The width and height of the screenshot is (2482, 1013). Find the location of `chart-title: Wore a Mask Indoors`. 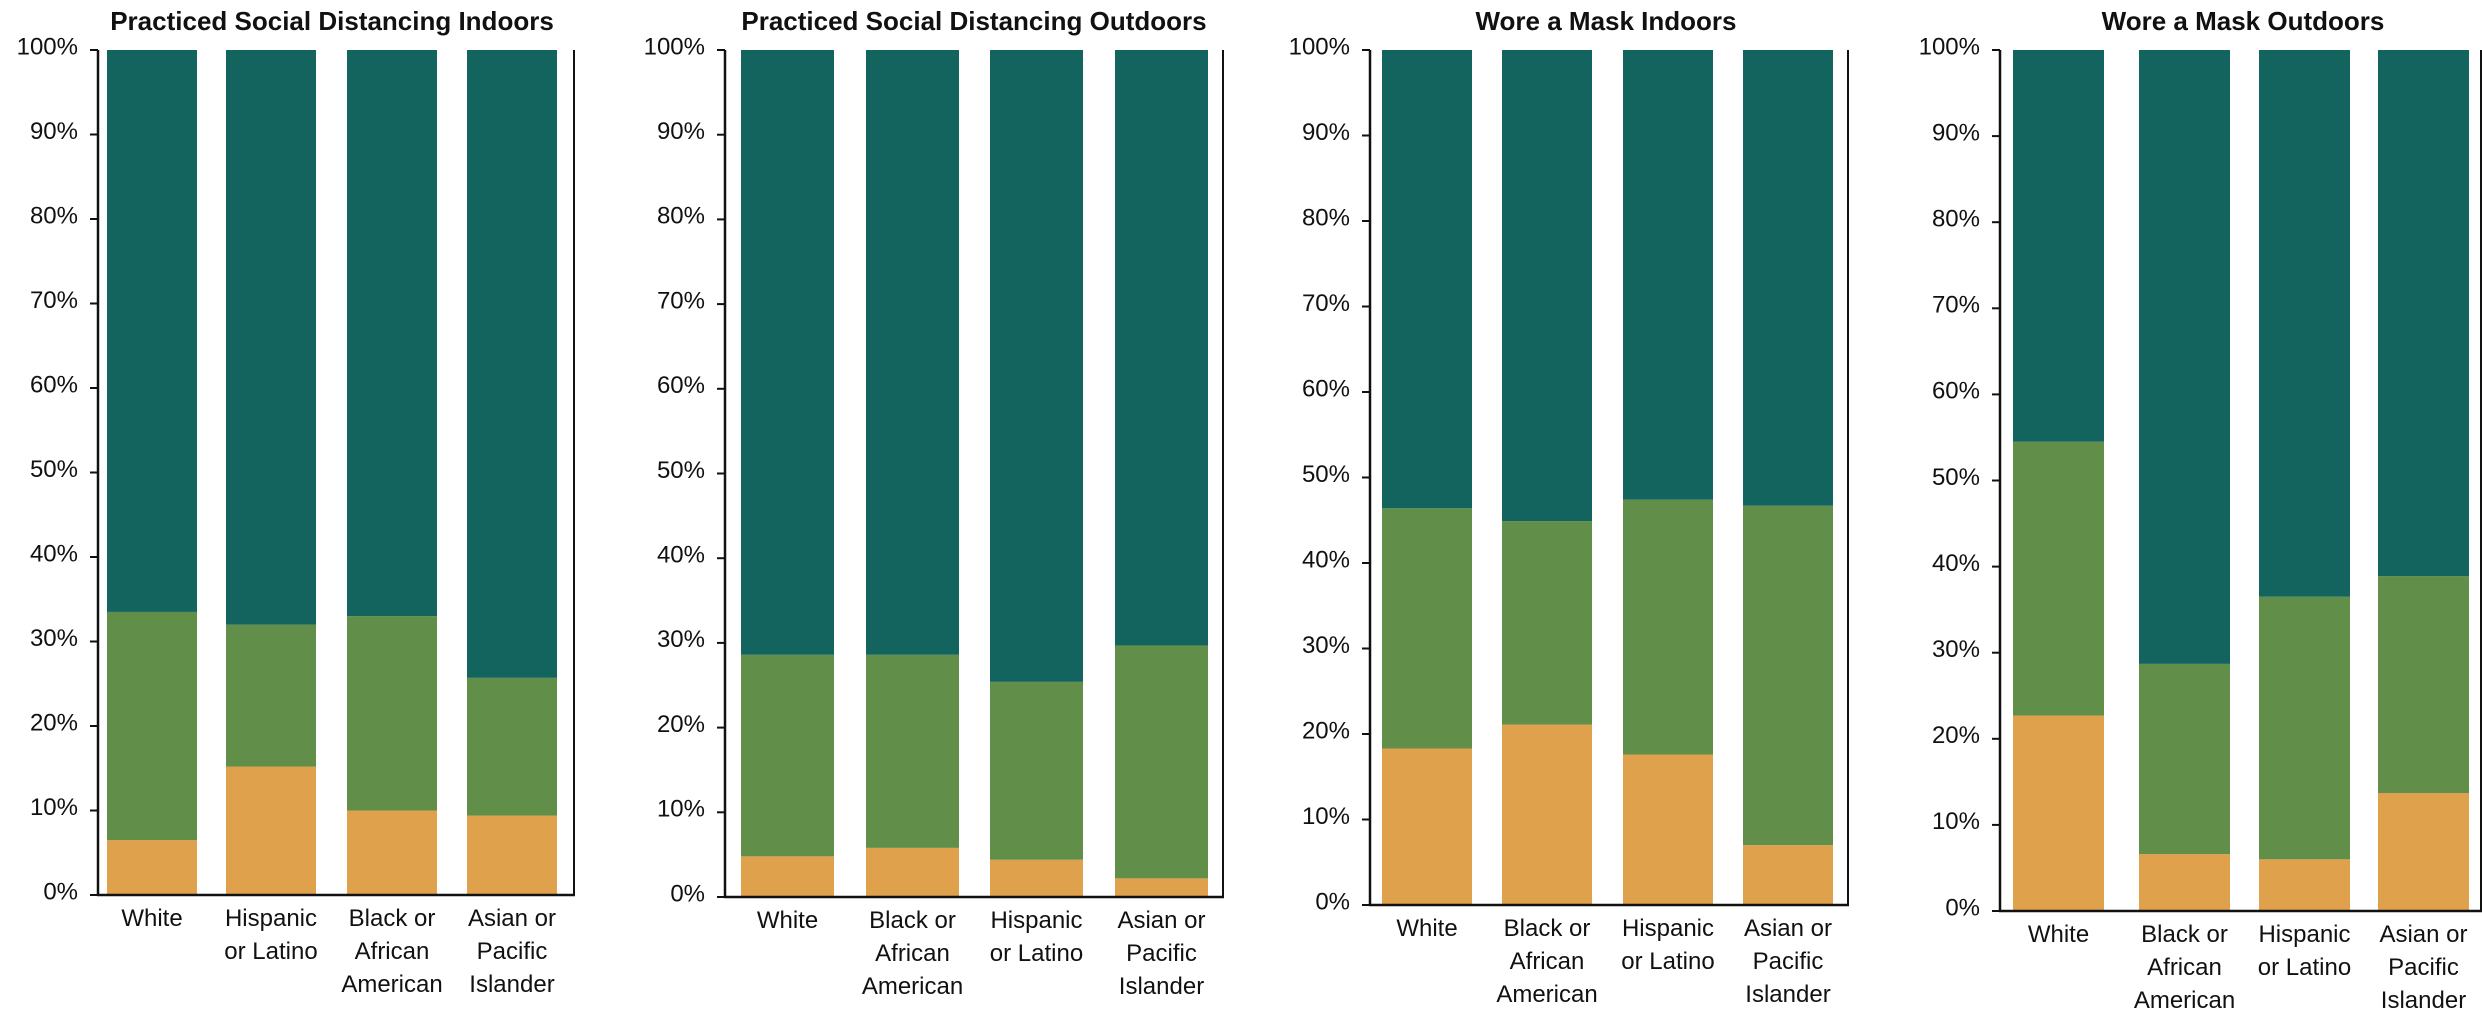

chart-title: Wore a Mask Indoors is located at coordinates (1605, 21).